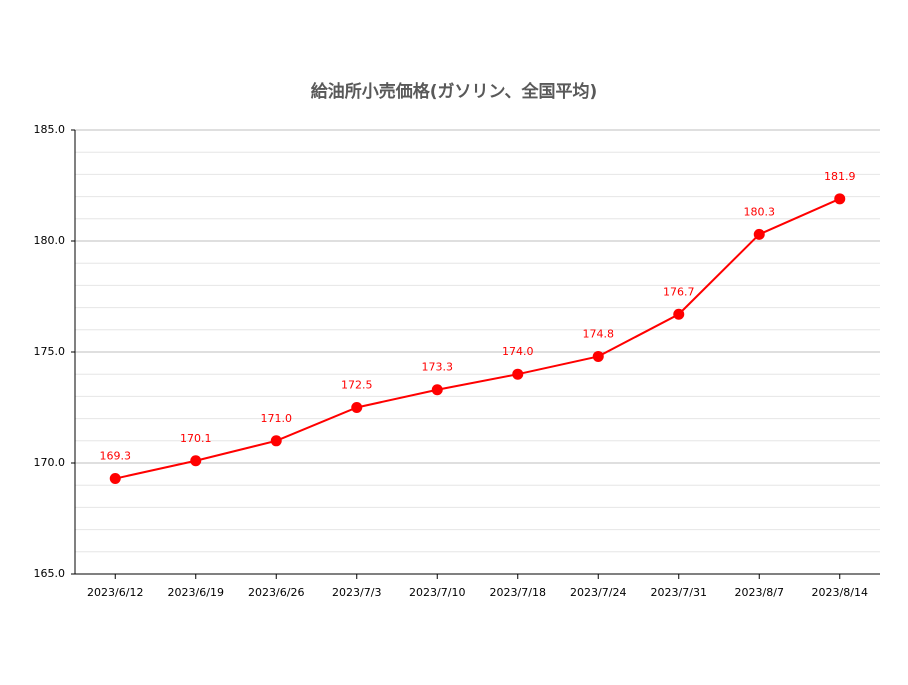 The height and width of the screenshot is (685, 908). I want to click on x-tick-label: 2023/6/26, so click(276, 592).